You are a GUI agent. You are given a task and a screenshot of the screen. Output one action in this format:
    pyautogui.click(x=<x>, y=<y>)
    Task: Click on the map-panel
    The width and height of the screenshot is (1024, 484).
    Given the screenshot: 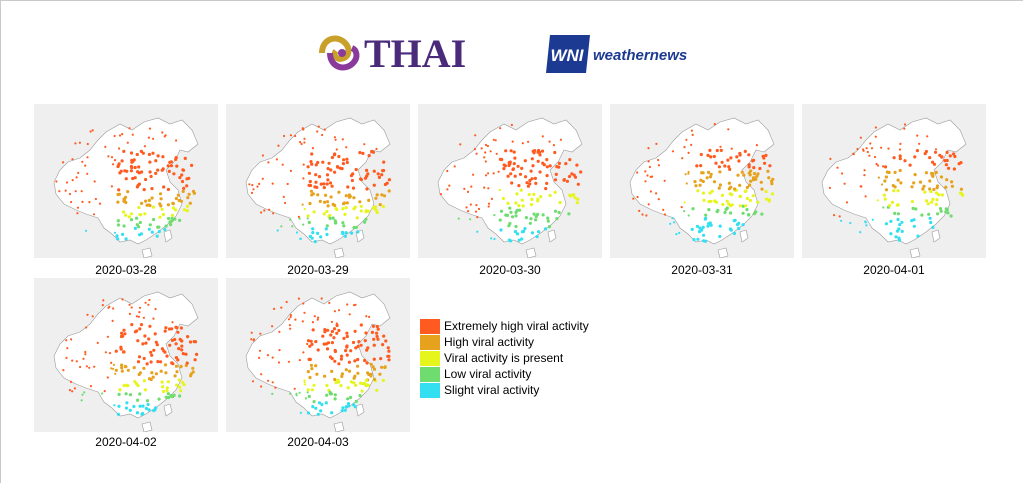 What is the action you would take?
    pyautogui.click(x=126, y=181)
    